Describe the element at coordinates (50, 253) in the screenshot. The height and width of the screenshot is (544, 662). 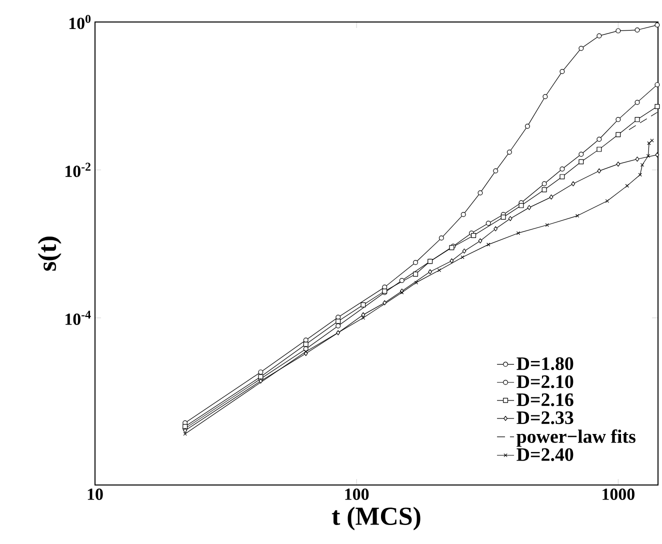
I see `y-axis-title: s(t)` at that location.